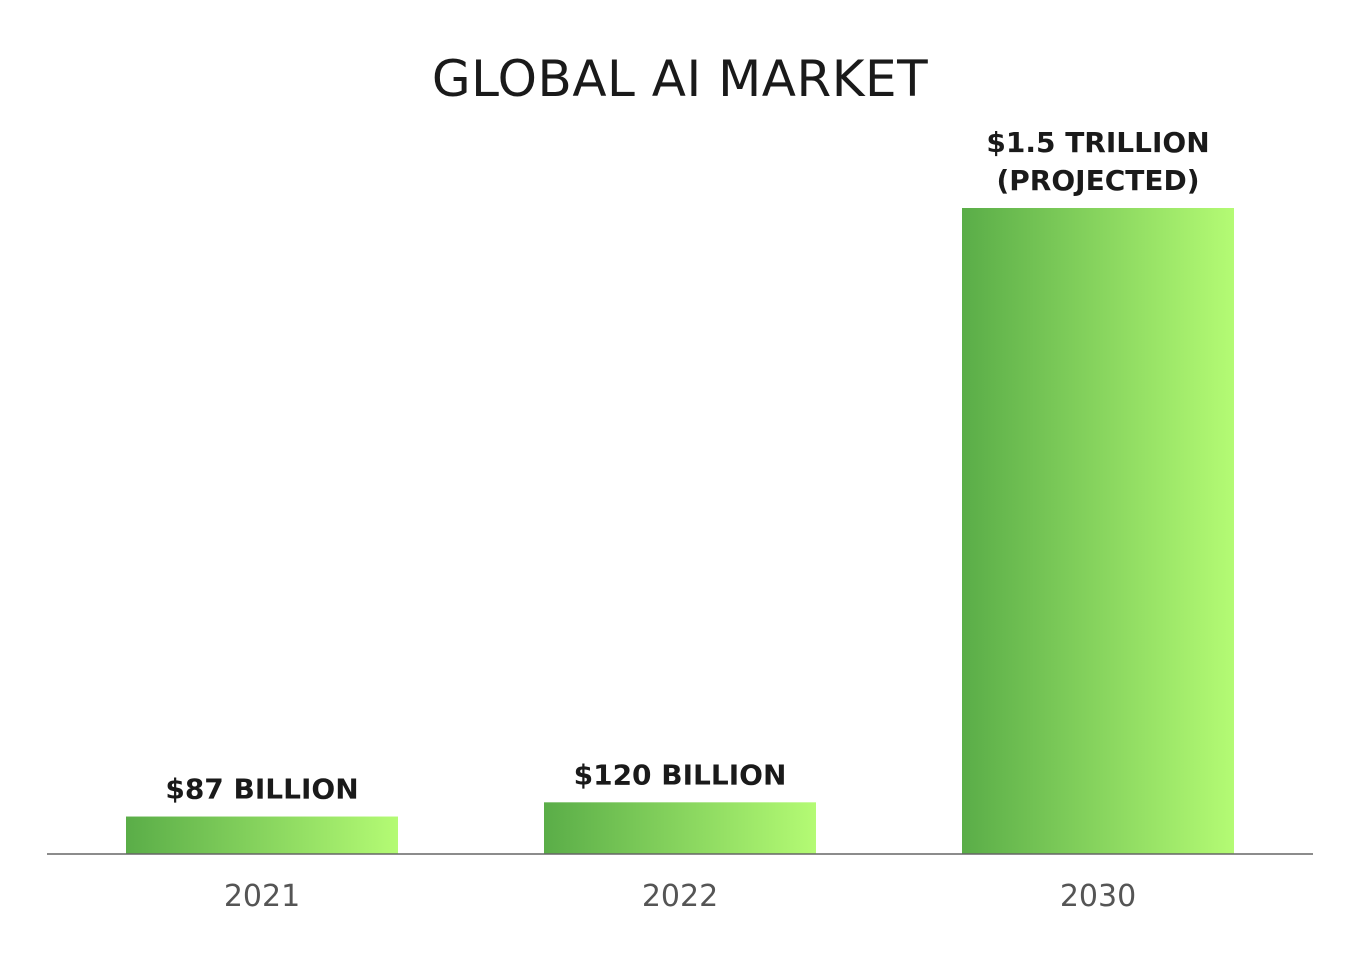  Describe the element at coordinates (1098, 531) in the screenshot. I see `bar-2030` at that location.